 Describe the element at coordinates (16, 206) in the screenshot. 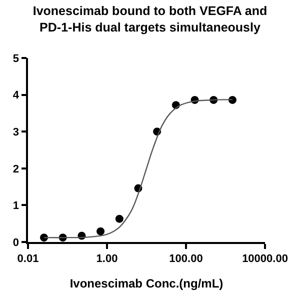

I see `y-tick-label: 1` at that location.